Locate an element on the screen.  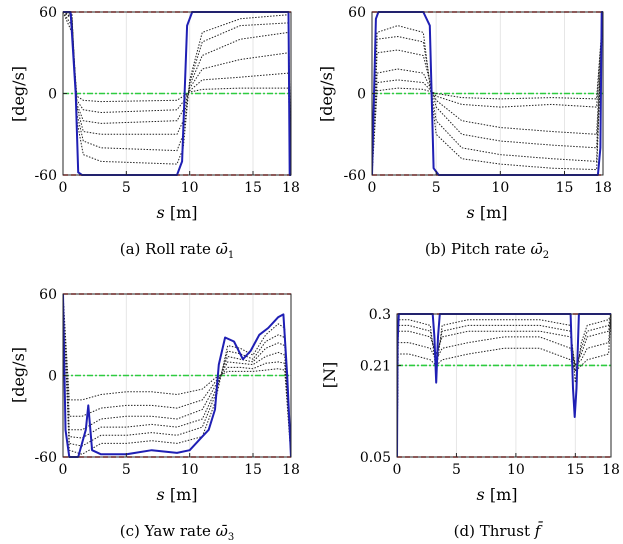
ylabel-pitch-rate: [deg/s] is located at coordinates (326, 94).